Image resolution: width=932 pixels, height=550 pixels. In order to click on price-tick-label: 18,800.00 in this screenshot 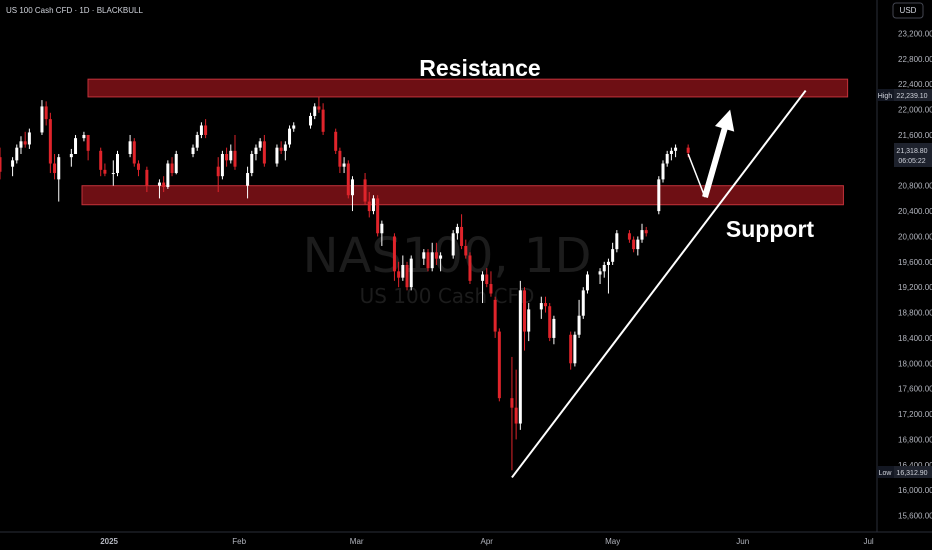, I will do `click(915, 313)`.